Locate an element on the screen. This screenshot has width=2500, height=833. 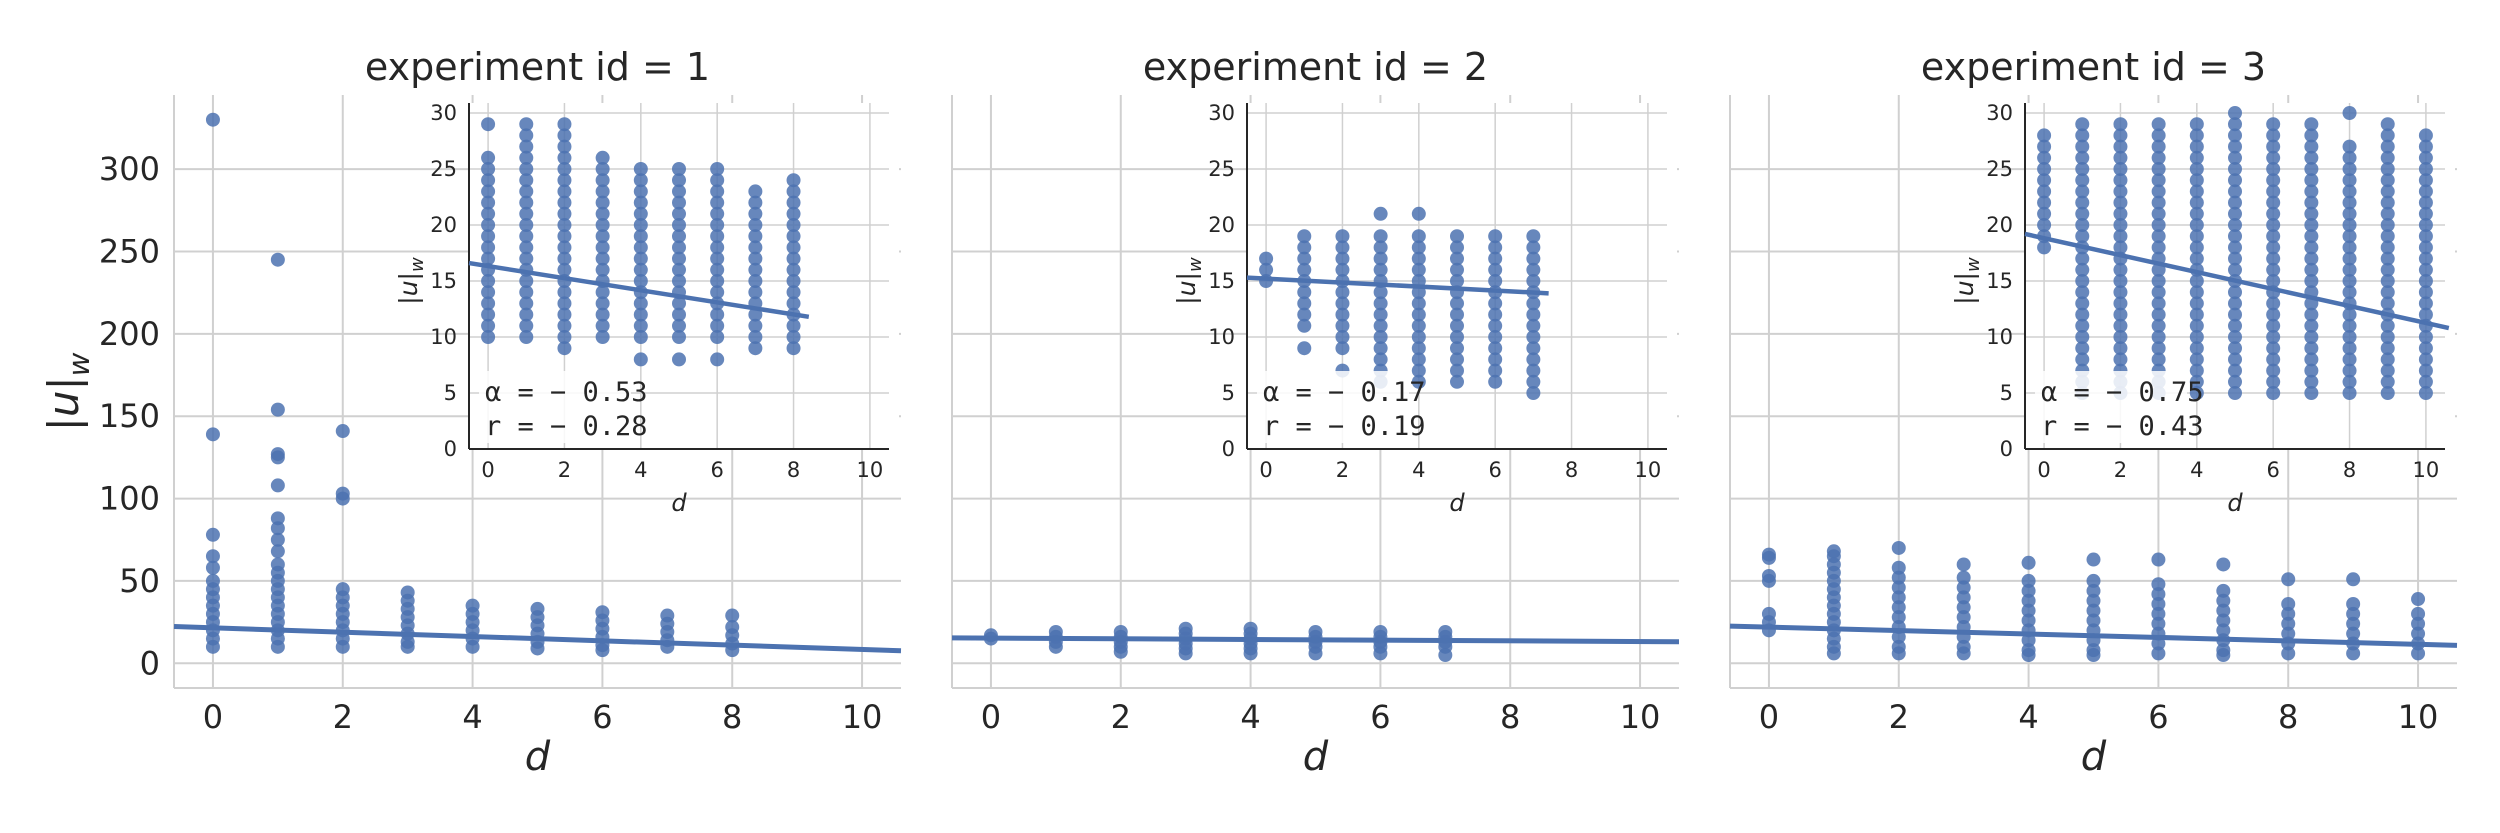
y-axis-label: |u|w is located at coordinates (67, 391).